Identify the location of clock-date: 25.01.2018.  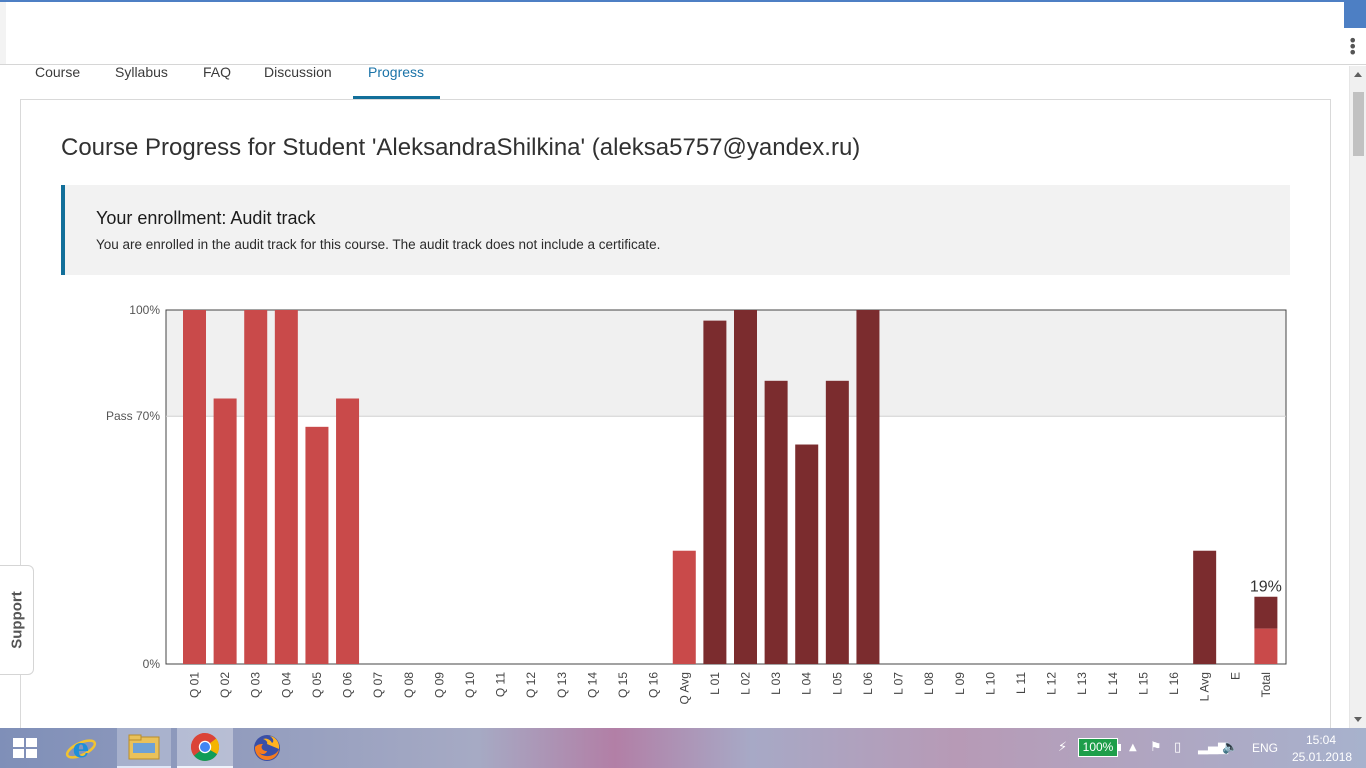
(1322, 757).